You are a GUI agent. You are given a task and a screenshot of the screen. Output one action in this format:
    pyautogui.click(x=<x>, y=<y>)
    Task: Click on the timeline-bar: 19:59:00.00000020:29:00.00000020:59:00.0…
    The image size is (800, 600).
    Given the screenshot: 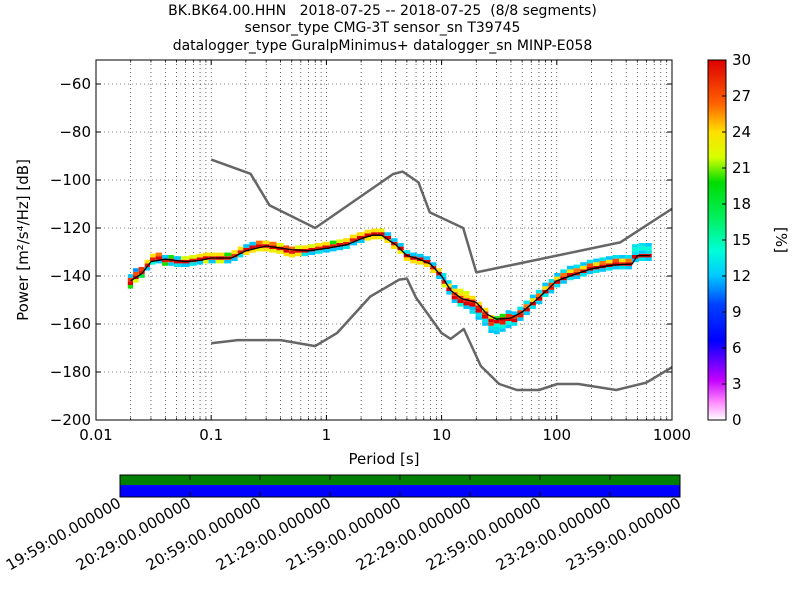 What is the action you would take?
    pyautogui.click(x=343, y=524)
    